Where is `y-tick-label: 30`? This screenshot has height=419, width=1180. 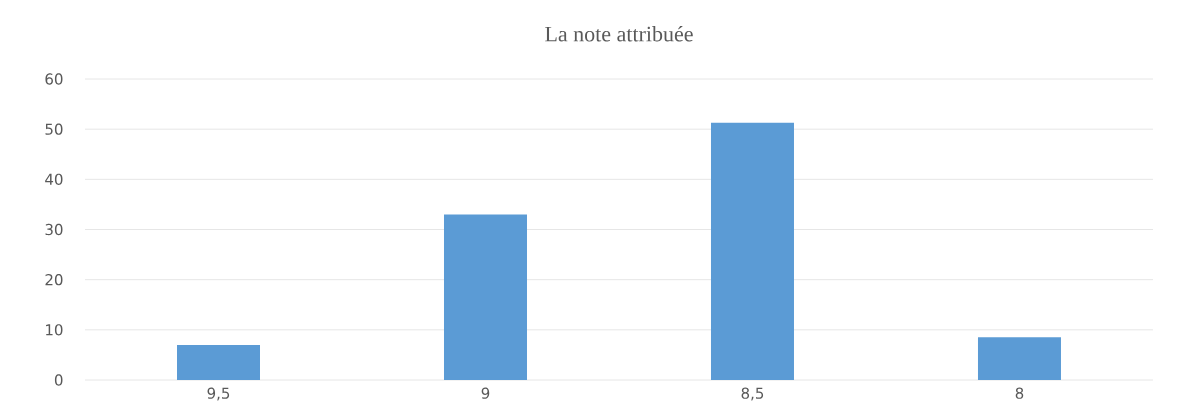
y-tick-label: 30 is located at coordinates (54, 229).